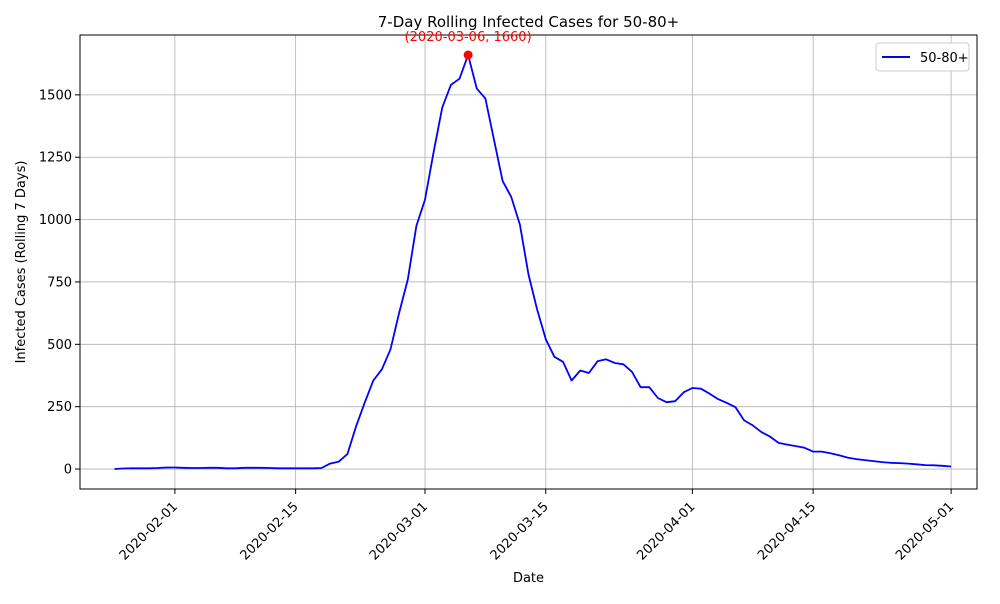 This screenshot has height=604, width=1000. I want to click on y-tick-label: 500, so click(59, 345).